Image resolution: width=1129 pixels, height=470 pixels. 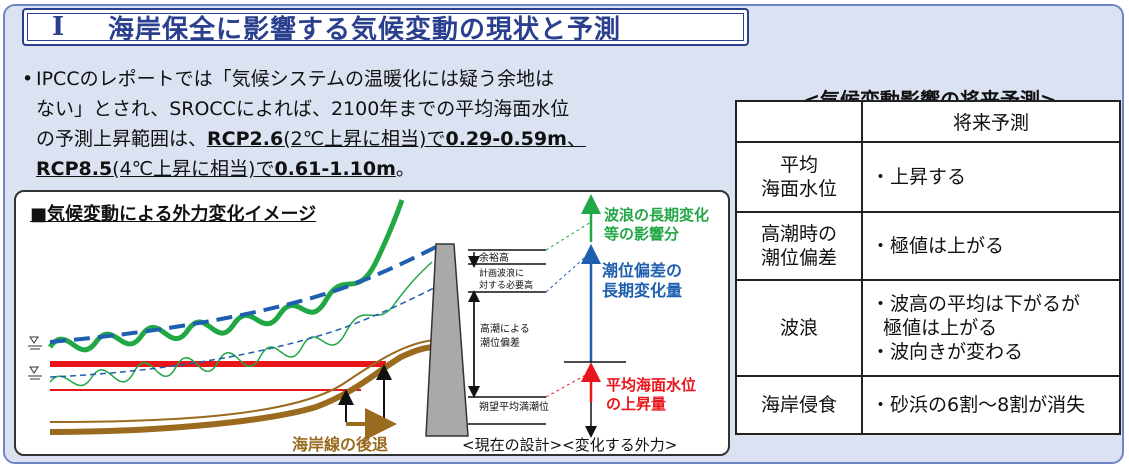 I want to click on design-level-ladder, so click(x=507, y=337).